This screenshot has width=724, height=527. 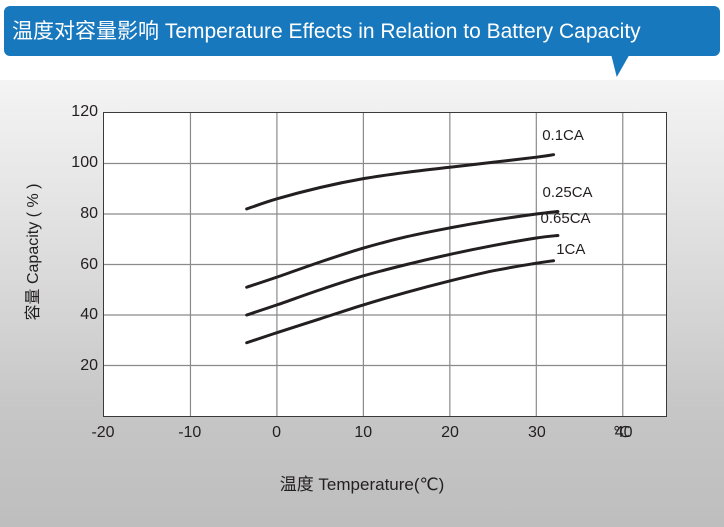 What do you see at coordinates (571, 249) in the screenshot?
I see `series-label-1ca: 1CA` at bounding box center [571, 249].